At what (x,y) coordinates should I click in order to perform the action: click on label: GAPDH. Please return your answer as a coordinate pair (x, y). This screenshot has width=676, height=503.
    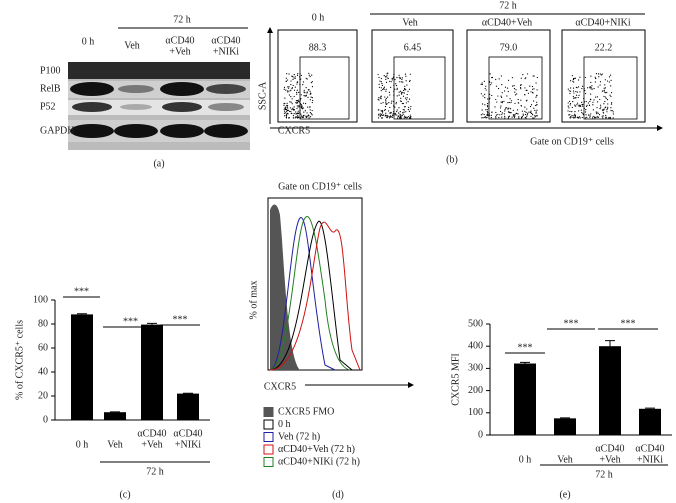
    Looking at the image, I should click on (57, 130).